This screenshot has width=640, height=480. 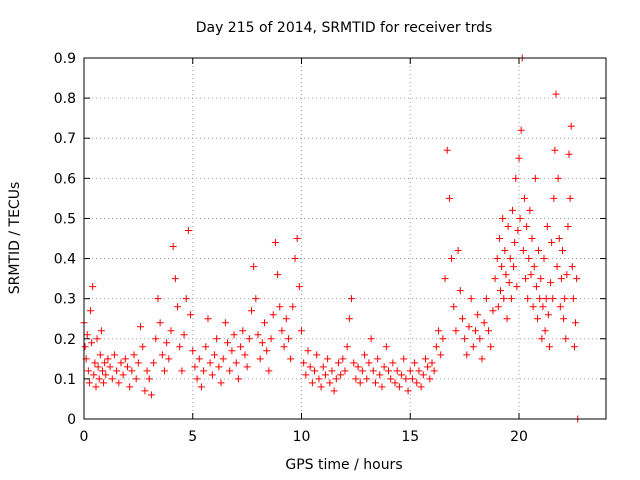 What do you see at coordinates (519, 437) in the screenshot?
I see `x-tick-label: 20` at bounding box center [519, 437].